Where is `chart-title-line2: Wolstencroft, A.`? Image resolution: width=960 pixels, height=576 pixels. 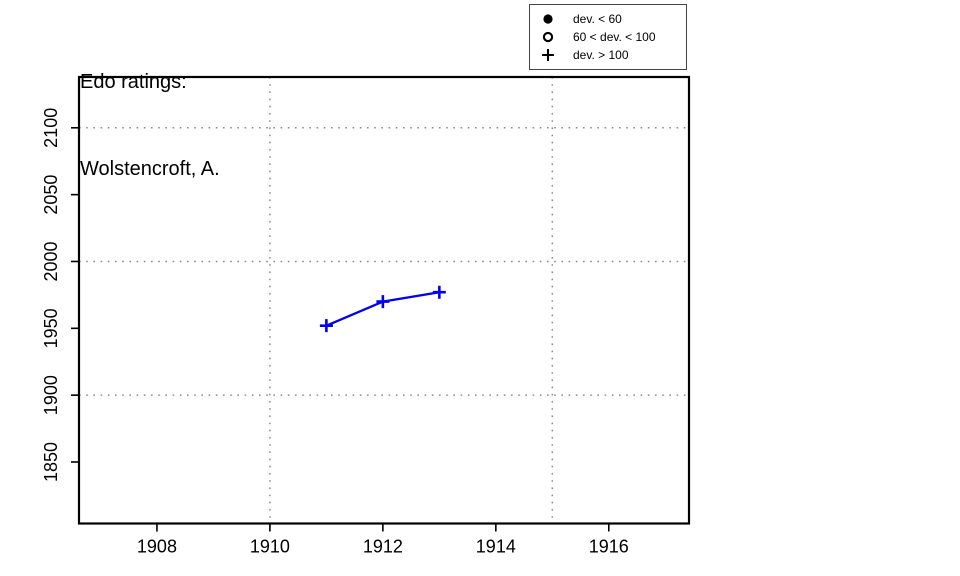
chart-title-line2: Wolstencroft, A. is located at coordinates (150, 169).